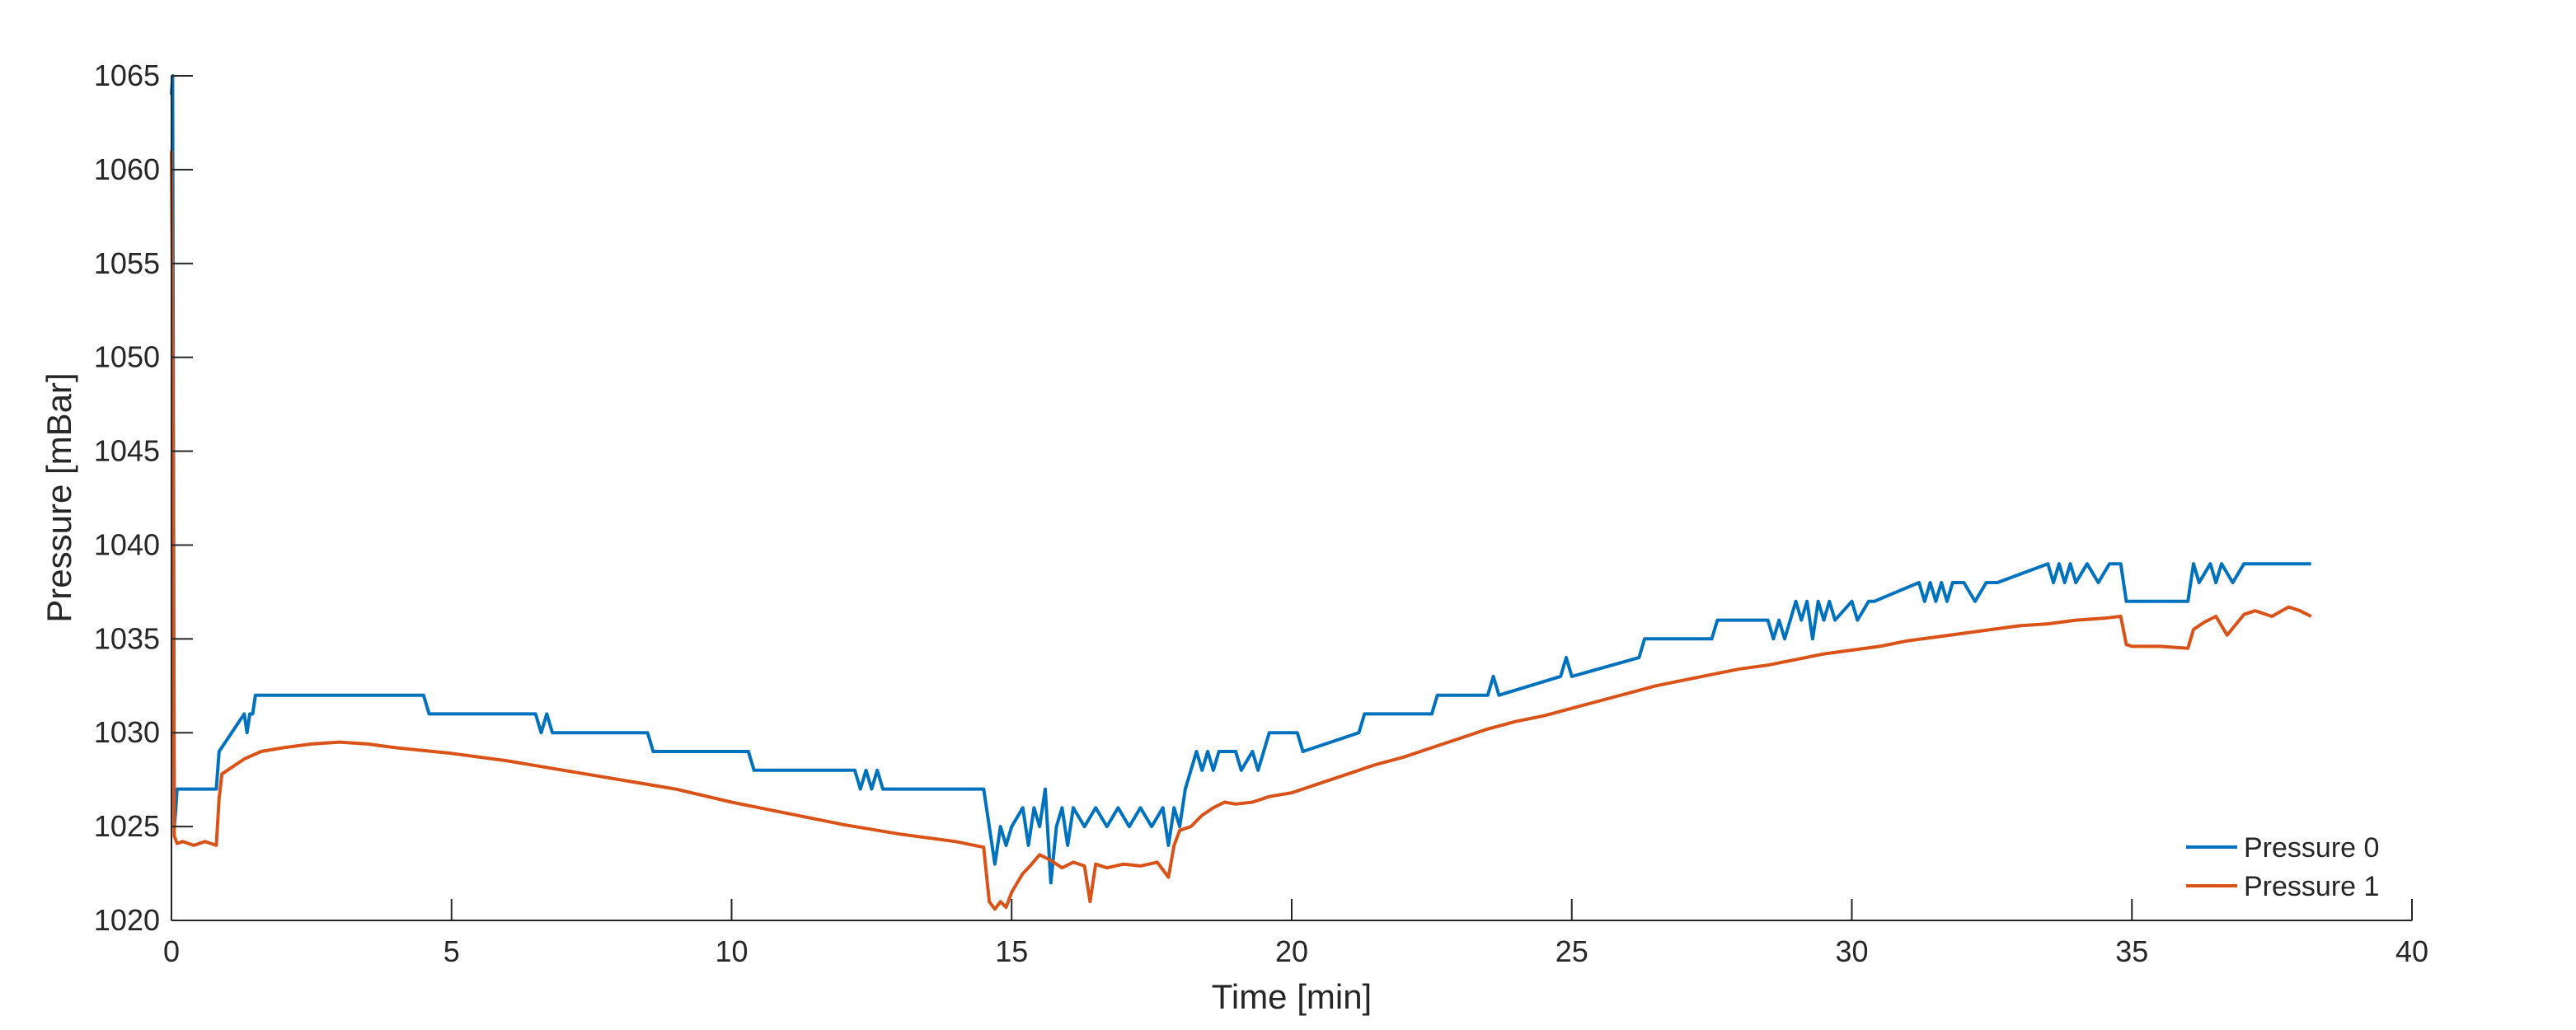 The image size is (2576, 1030). What do you see at coordinates (452, 951) in the screenshot?
I see `x-tick-label: 5` at bounding box center [452, 951].